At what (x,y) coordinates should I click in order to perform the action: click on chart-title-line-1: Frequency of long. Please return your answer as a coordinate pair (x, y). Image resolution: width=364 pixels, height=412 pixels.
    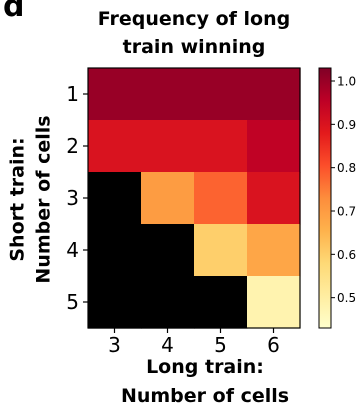
    Looking at the image, I should click on (194, 19).